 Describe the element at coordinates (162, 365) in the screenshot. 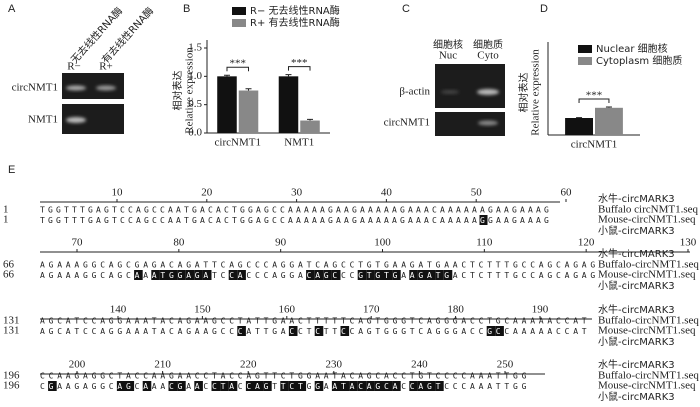

I see `ruler-number: 210` at that location.